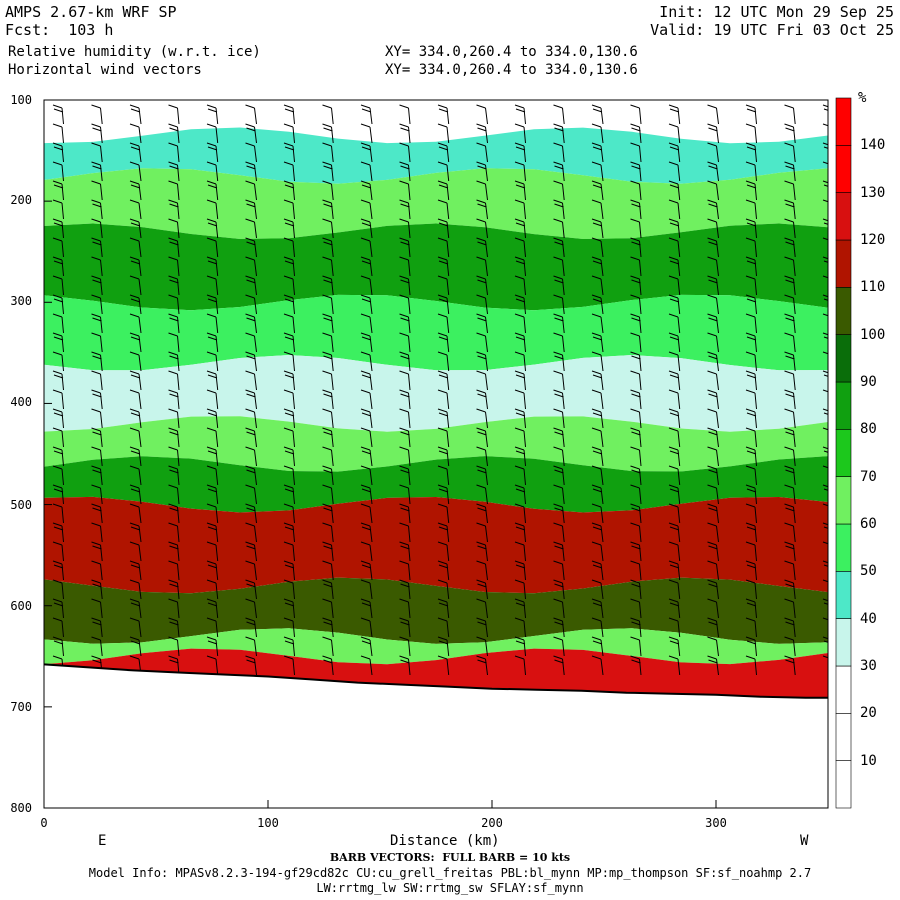  I want to click on x-tick-label: 200, so click(492, 823).